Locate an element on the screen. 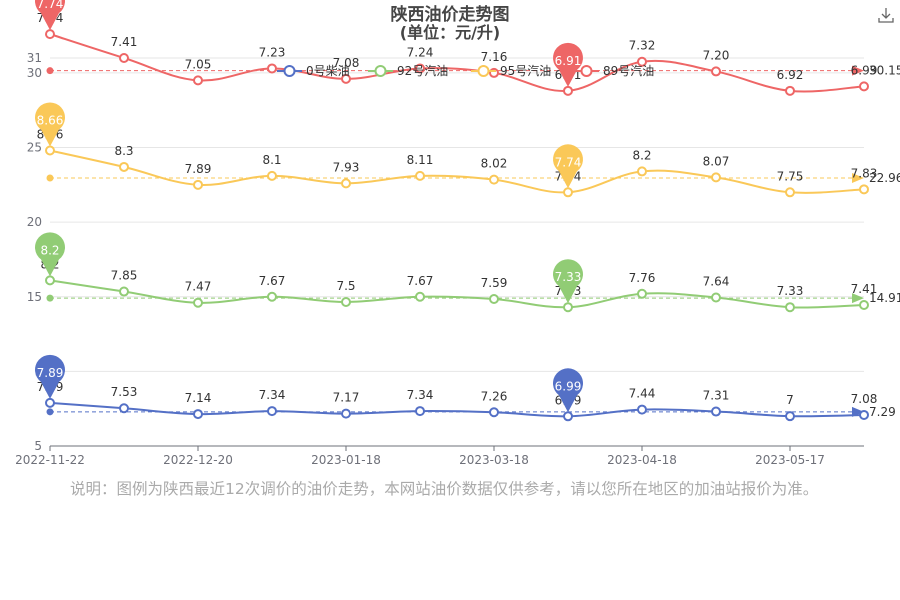  x-tick-label: 2023-01-18 is located at coordinates (346, 460).